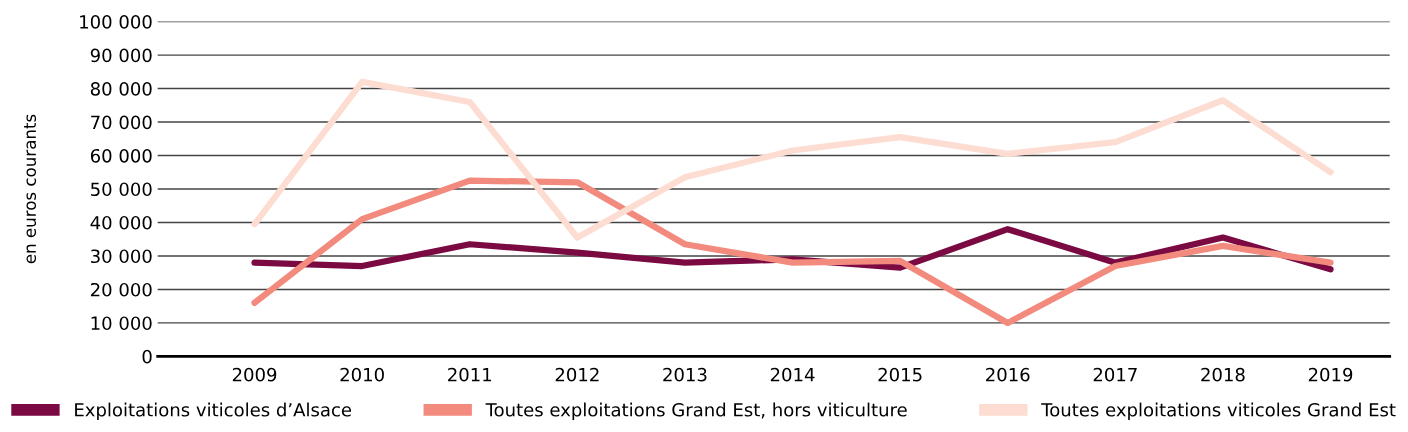 The image size is (1408, 432). What do you see at coordinates (1218, 411) in the screenshot?
I see `legend-label: Toutes exploitations viticoles Grand Est` at bounding box center [1218, 411].